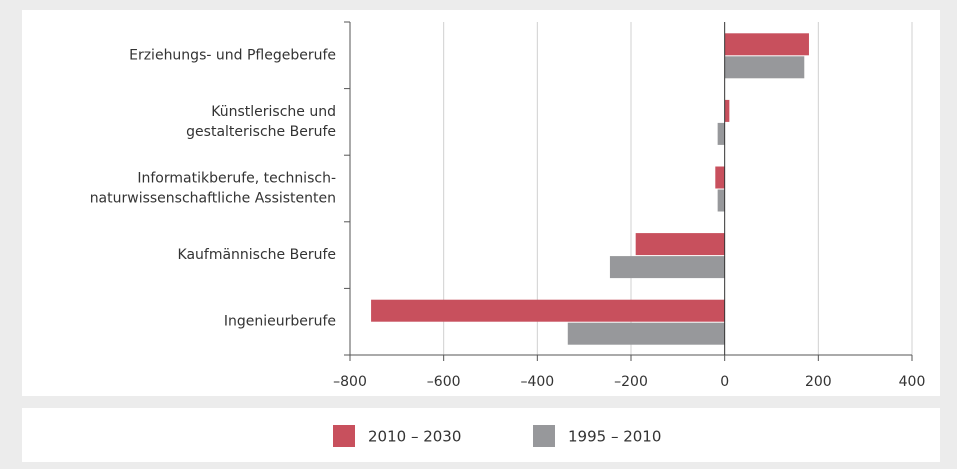 The height and width of the screenshot is (469, 957). What do you see at coordinates (631, 382) in the screenshot?
I see `x-tick-label: –200` at bounding box center [631, 382].